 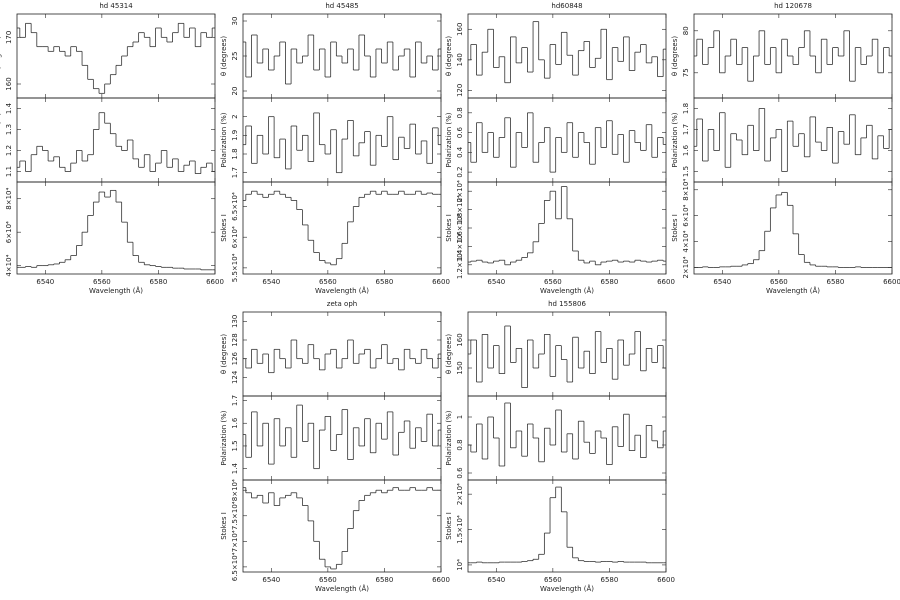 What do you see at coordinates (235, 21) in the screenshot?
I see `y-tick-label: 30` at bounding box center [235, 21].